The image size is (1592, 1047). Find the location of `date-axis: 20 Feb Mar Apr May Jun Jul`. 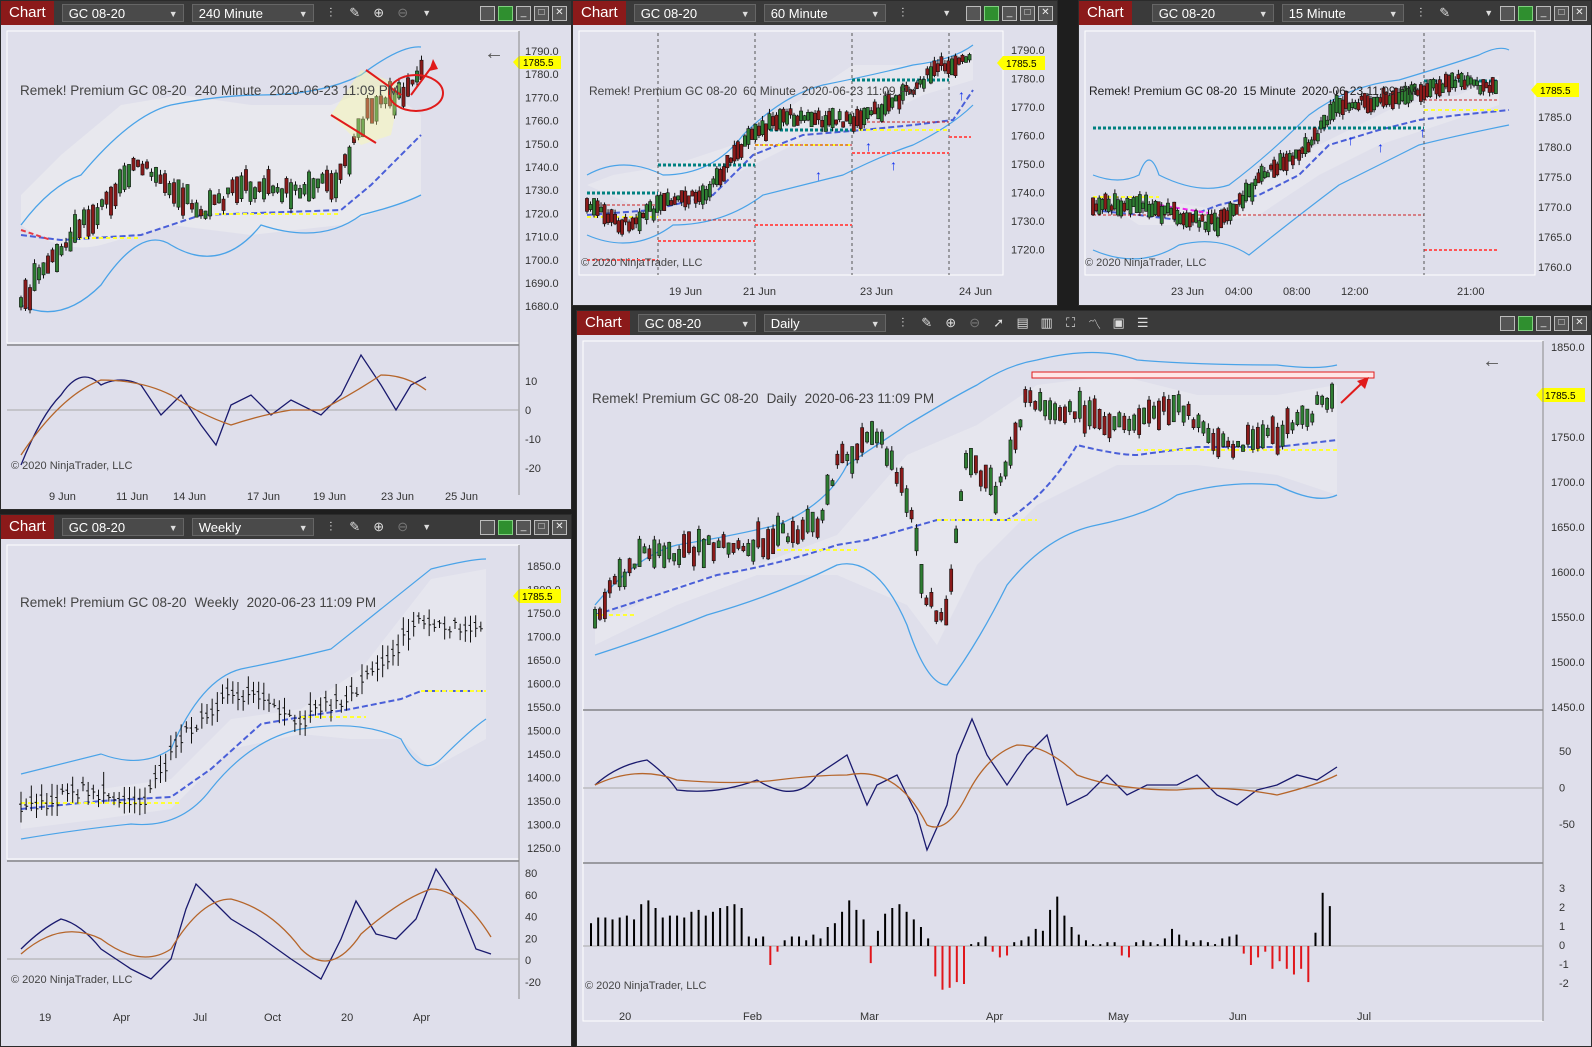

date-axis: 20 Feb Mar Apr May Jun Jul is located at coordinates (995, 1017).